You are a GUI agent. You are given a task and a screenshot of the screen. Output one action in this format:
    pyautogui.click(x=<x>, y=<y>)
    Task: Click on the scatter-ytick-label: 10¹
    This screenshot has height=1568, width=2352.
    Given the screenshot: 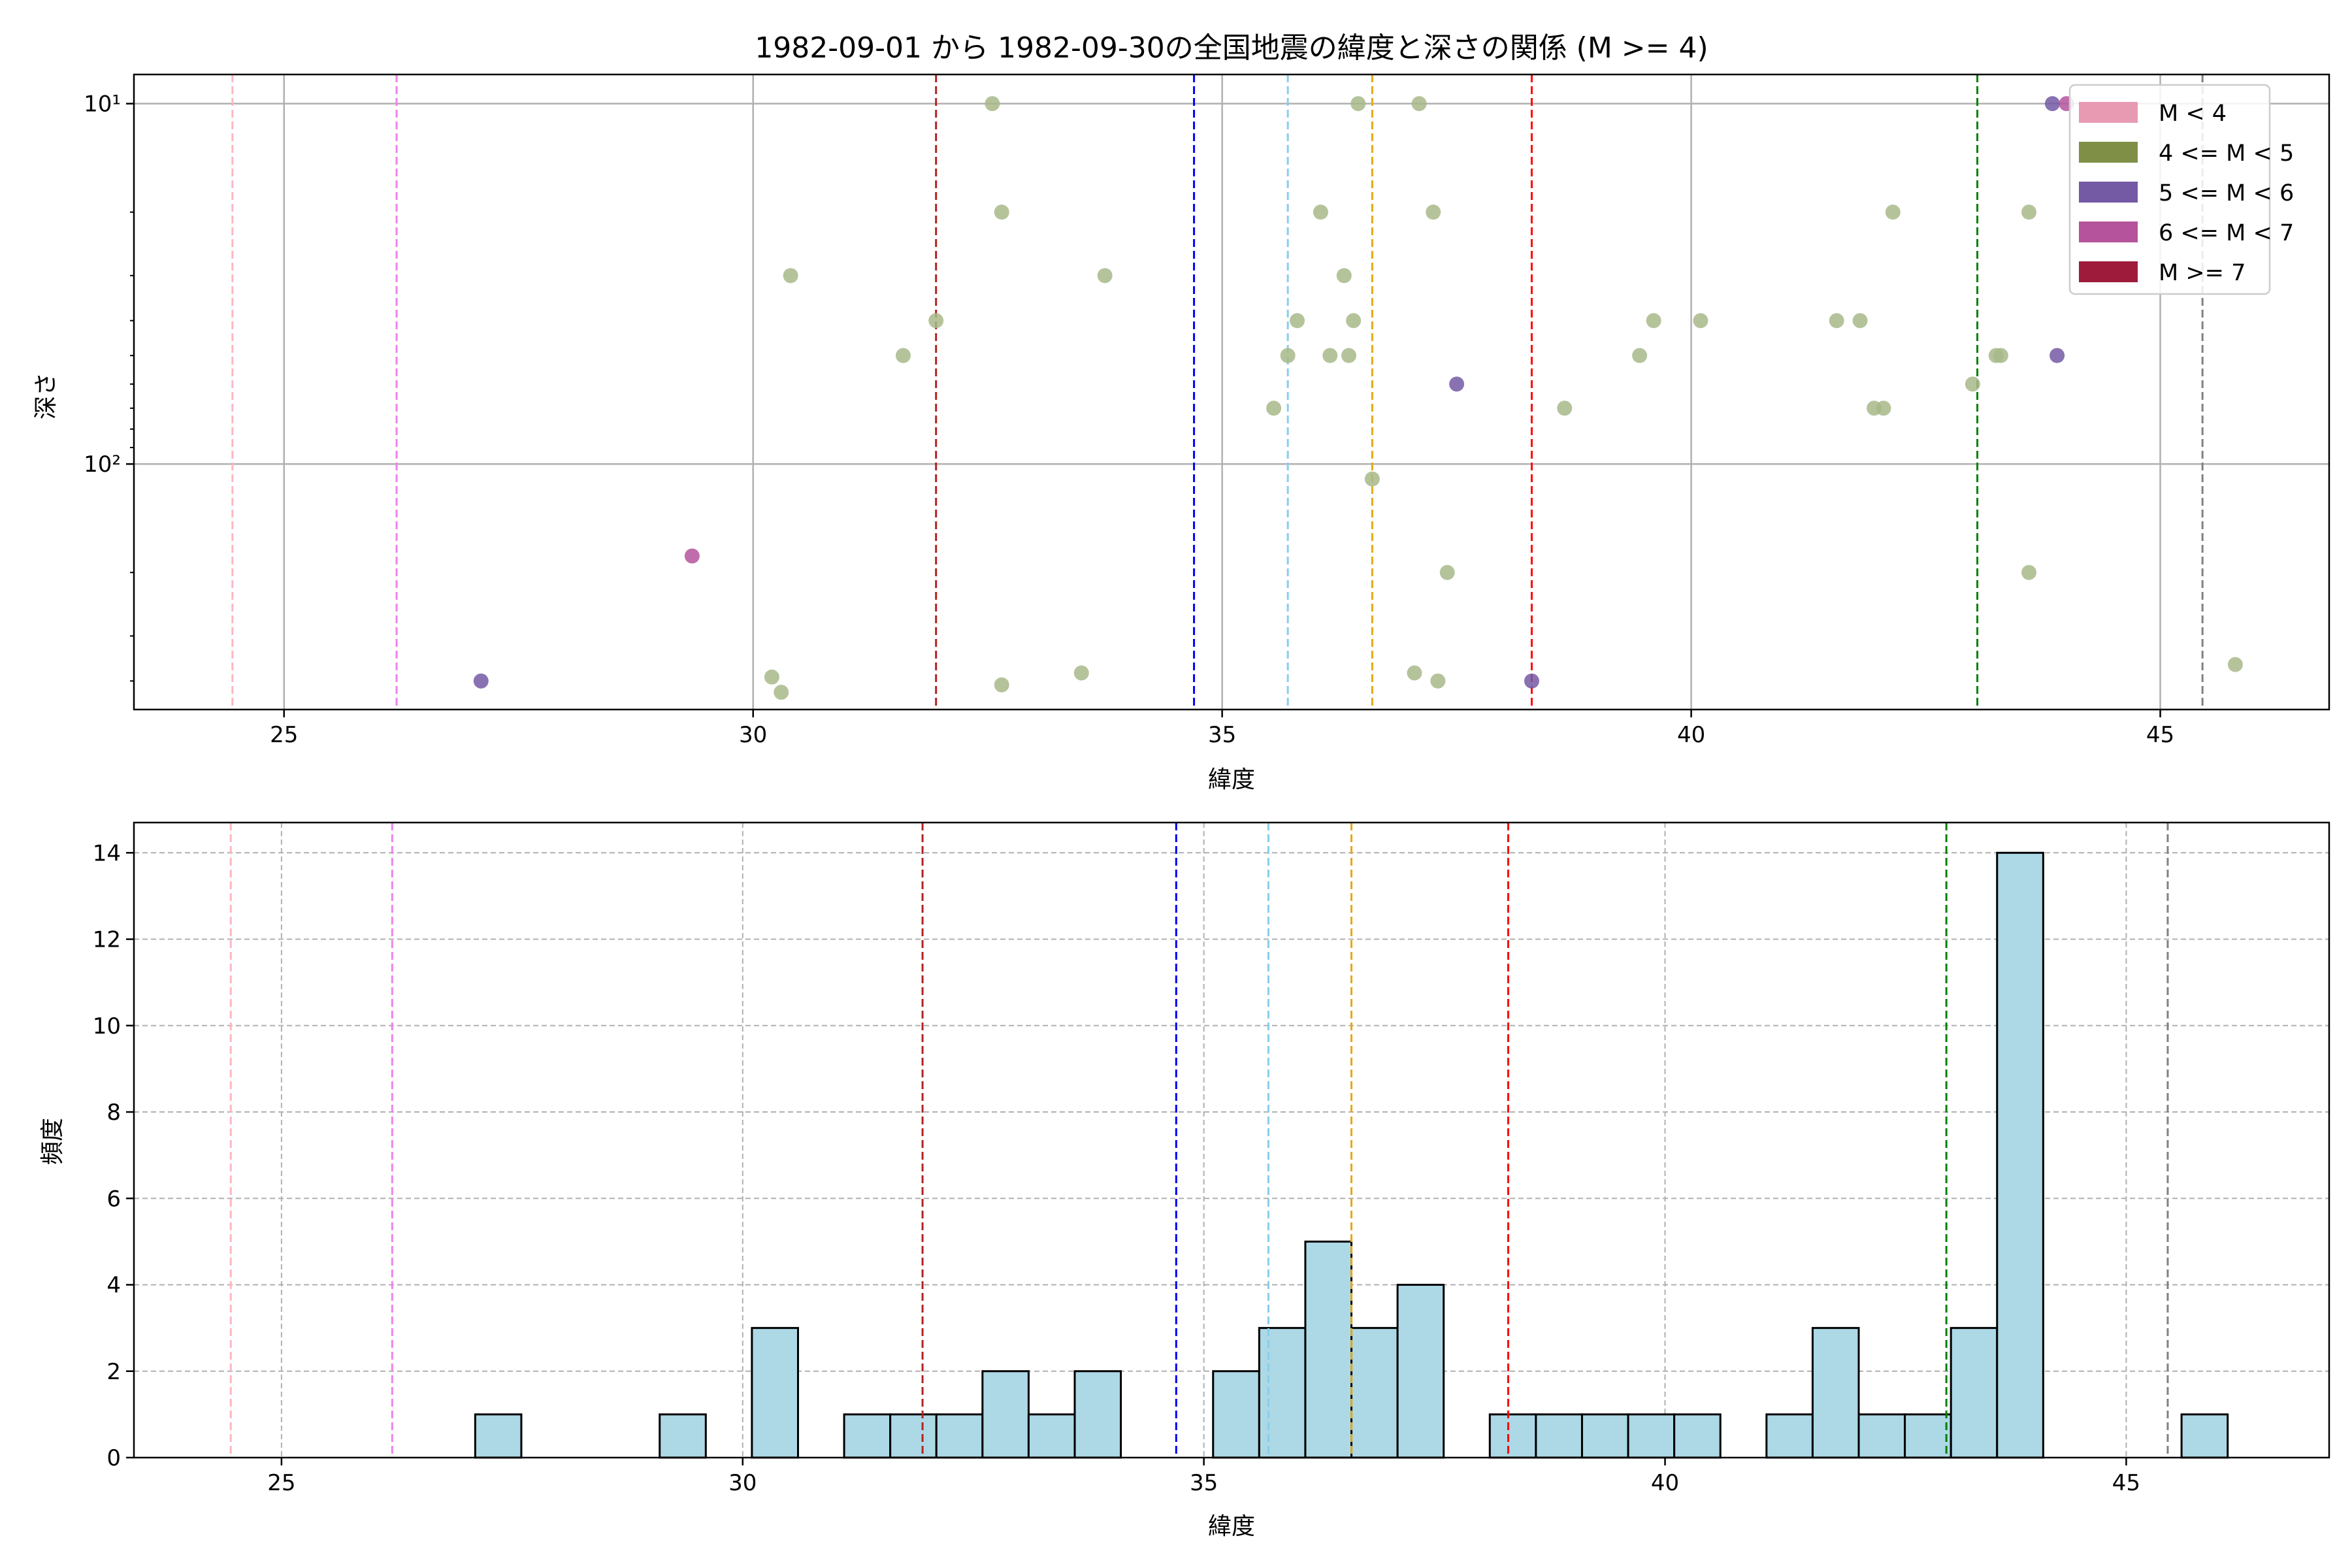 What is the action you would take?
    pyautogui.click(x=102, y=104)
    